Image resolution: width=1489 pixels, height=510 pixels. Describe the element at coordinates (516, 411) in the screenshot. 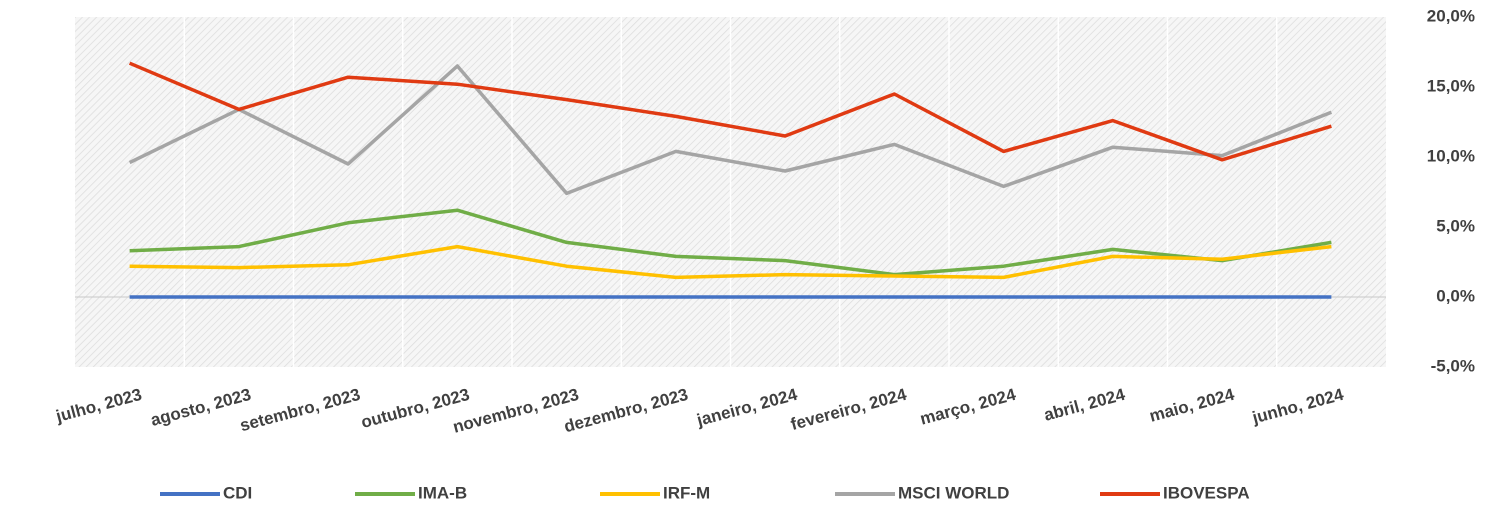

I see `x-tick-label: novembro, 2023` at that location.